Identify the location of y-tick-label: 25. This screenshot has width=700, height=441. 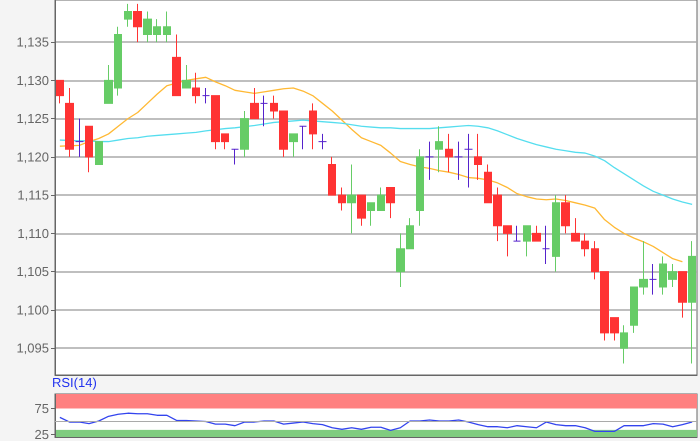
(41, 434).